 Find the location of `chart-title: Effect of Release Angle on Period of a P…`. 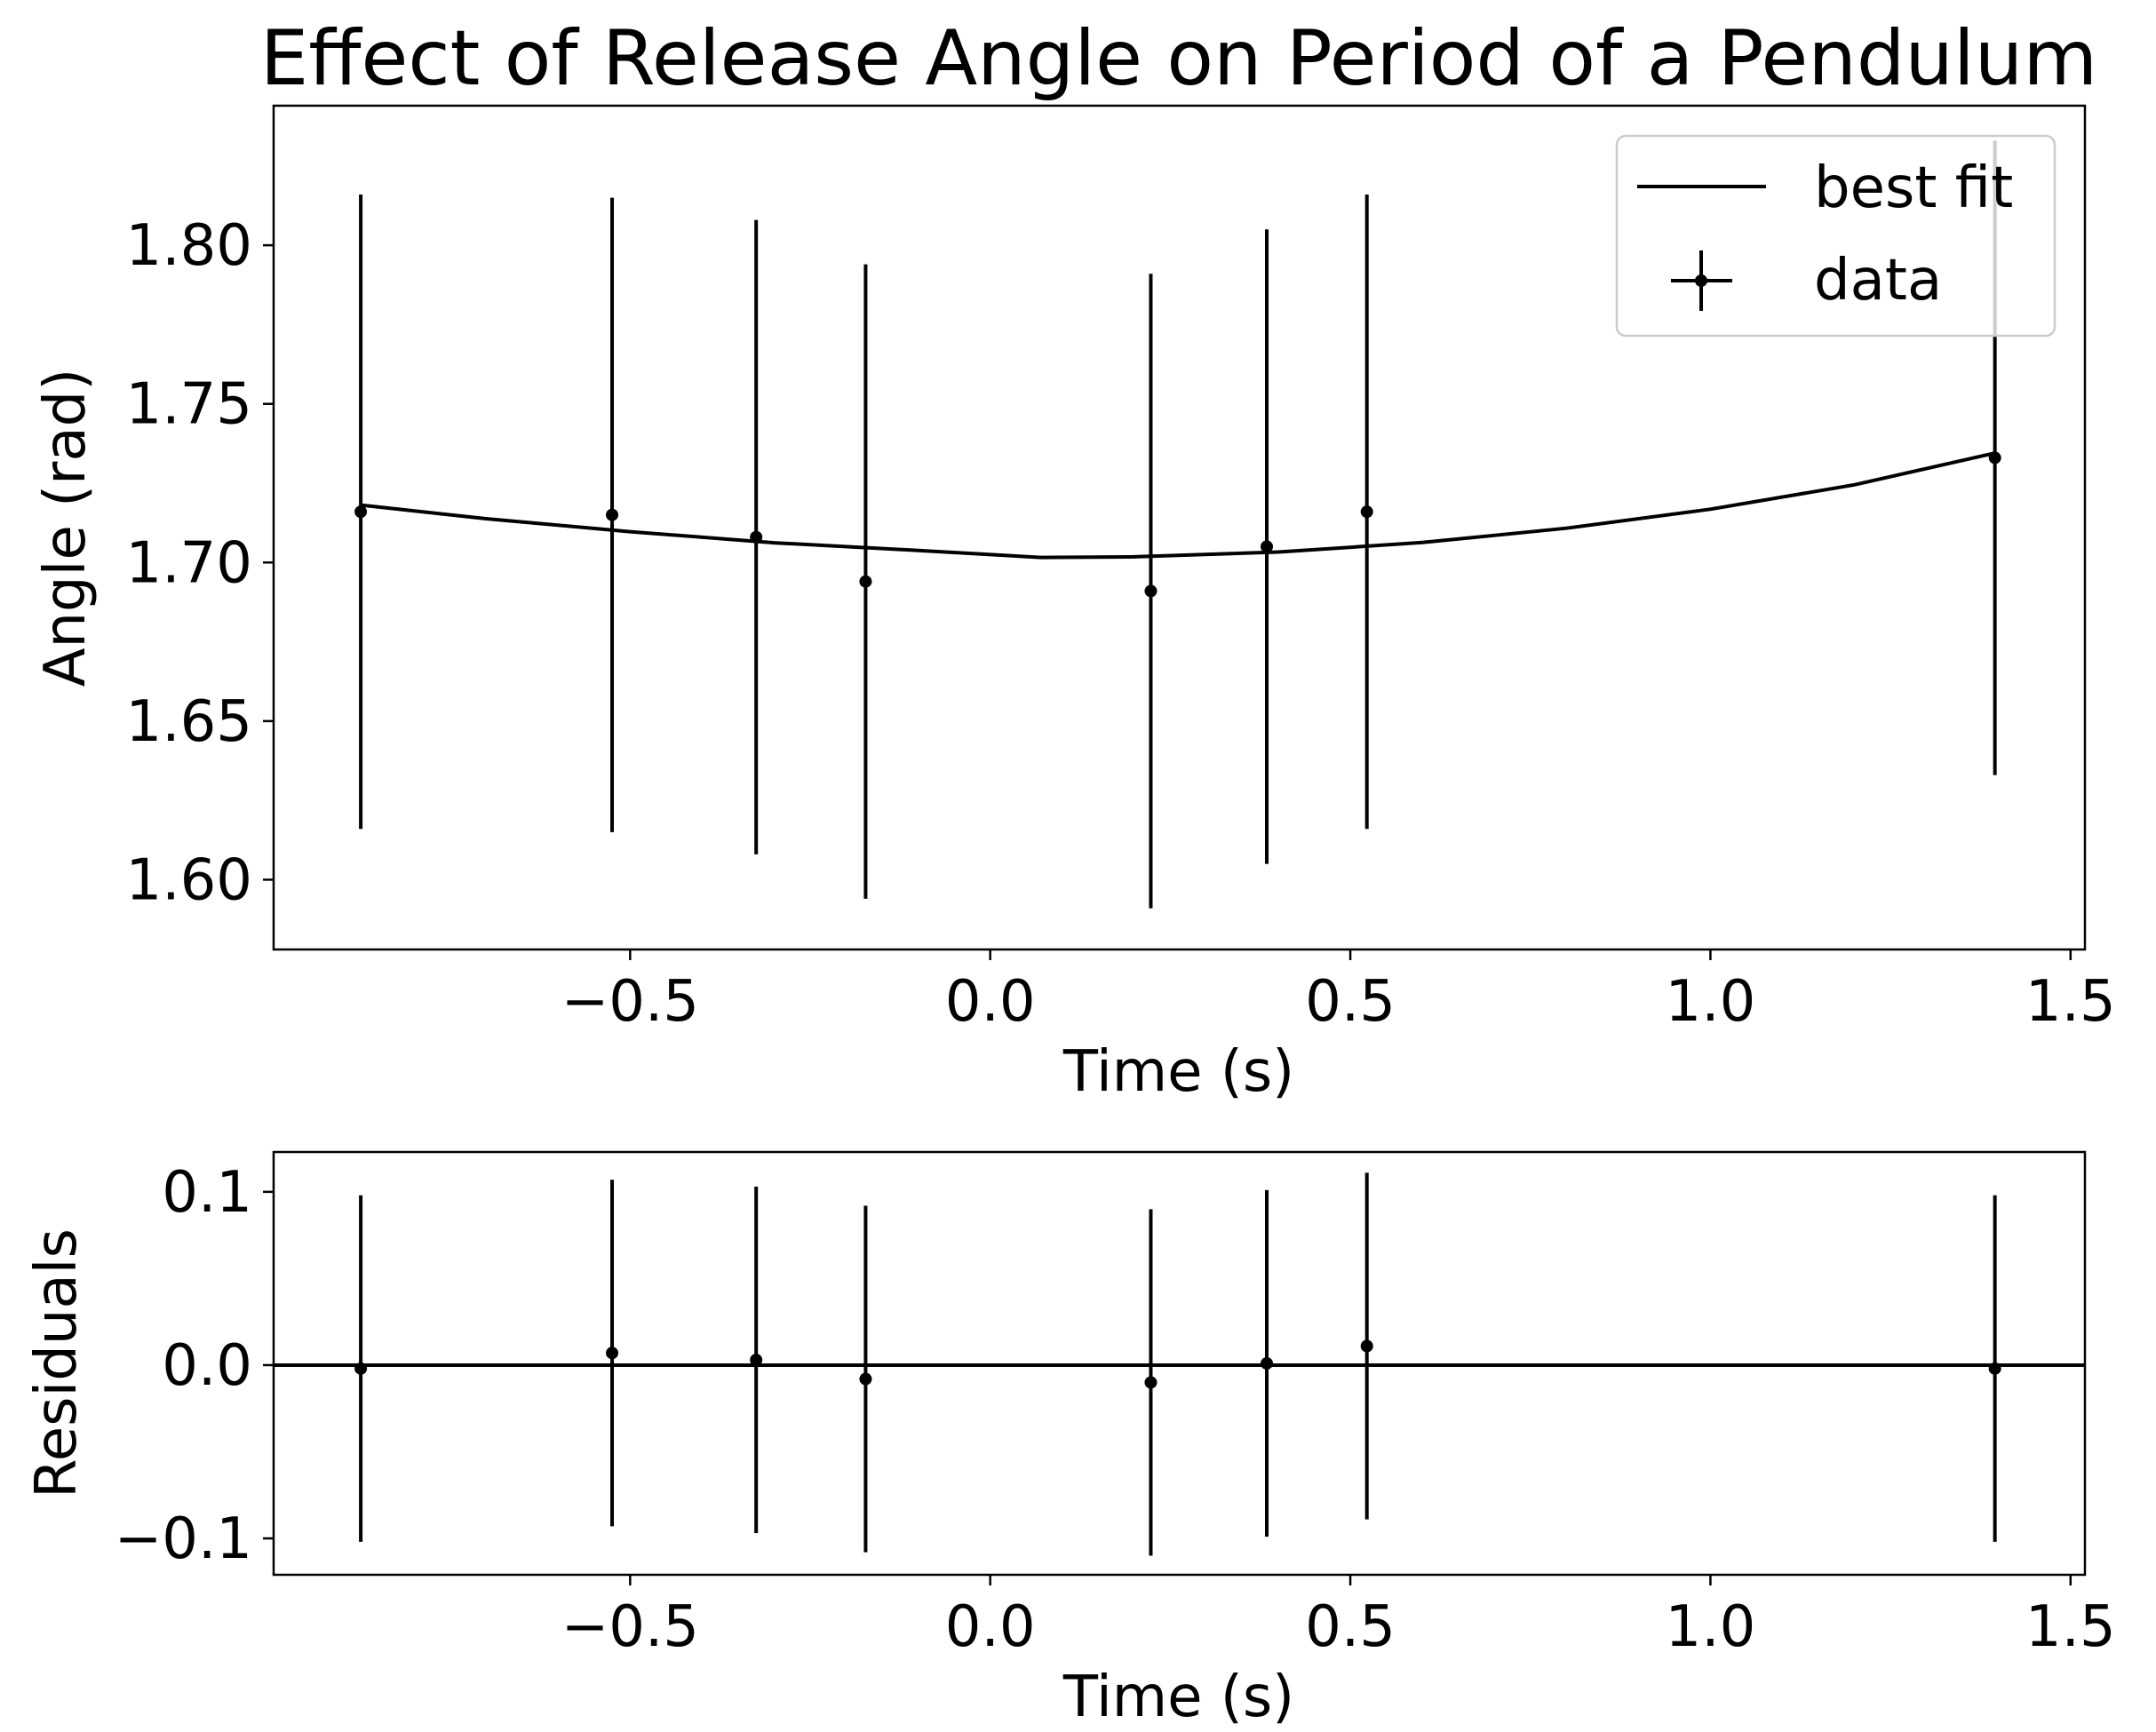

chart-title: Effect of Release Angle on Period of a P… is located at coordinates (1178, 58).